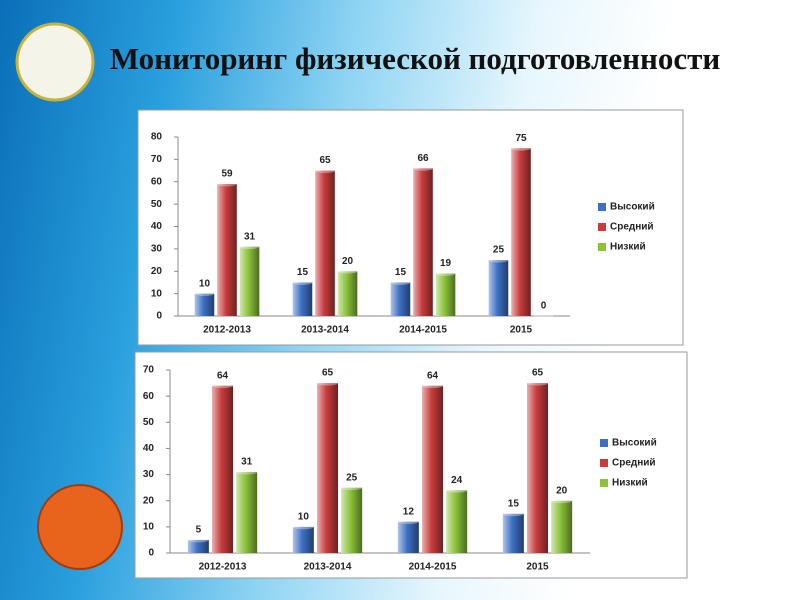 The width and height of the screenshot is (800, 600). I want to click on data-label: 19, so click(446, 263).